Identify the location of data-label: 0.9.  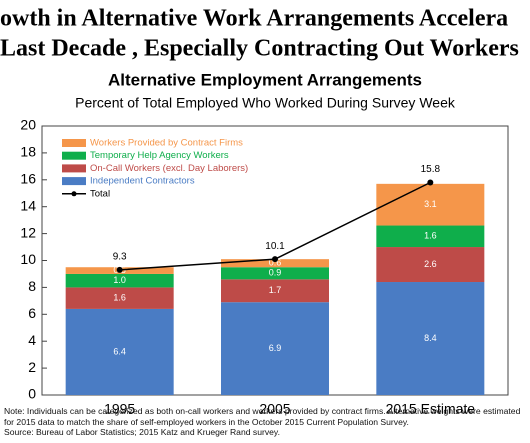
(275, 273).